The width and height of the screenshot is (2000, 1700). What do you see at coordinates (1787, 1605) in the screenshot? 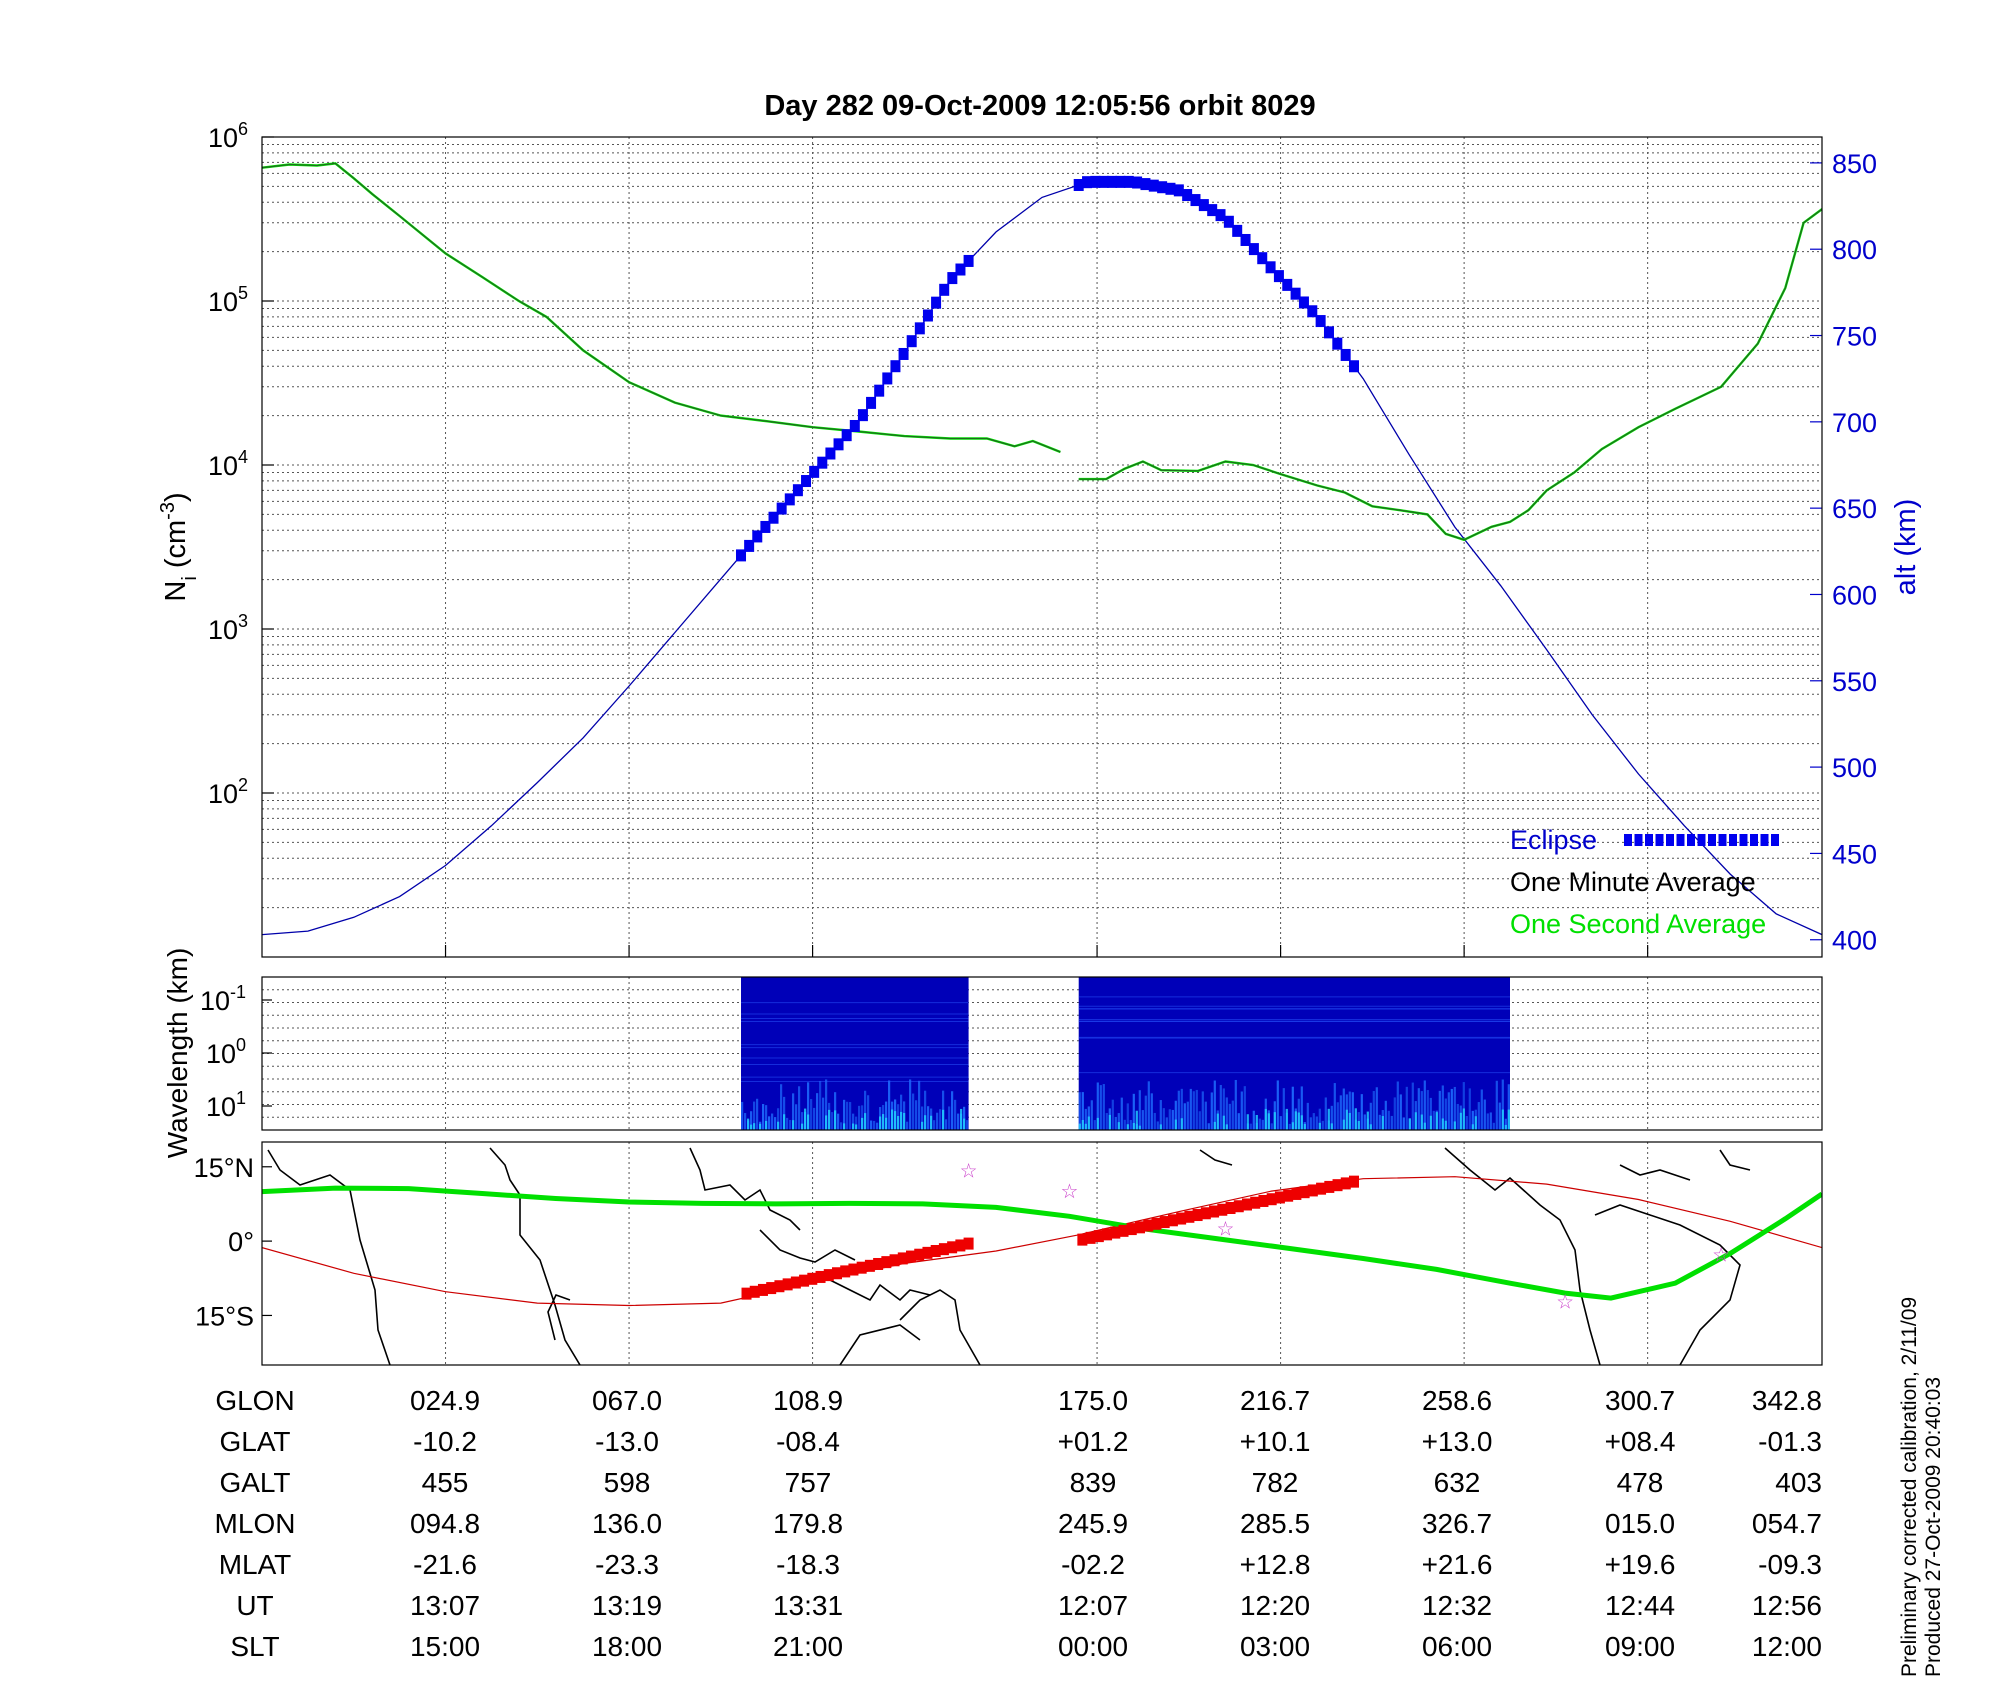
I see `table-cell: 12:56` at bounding box center [1787, 1605].